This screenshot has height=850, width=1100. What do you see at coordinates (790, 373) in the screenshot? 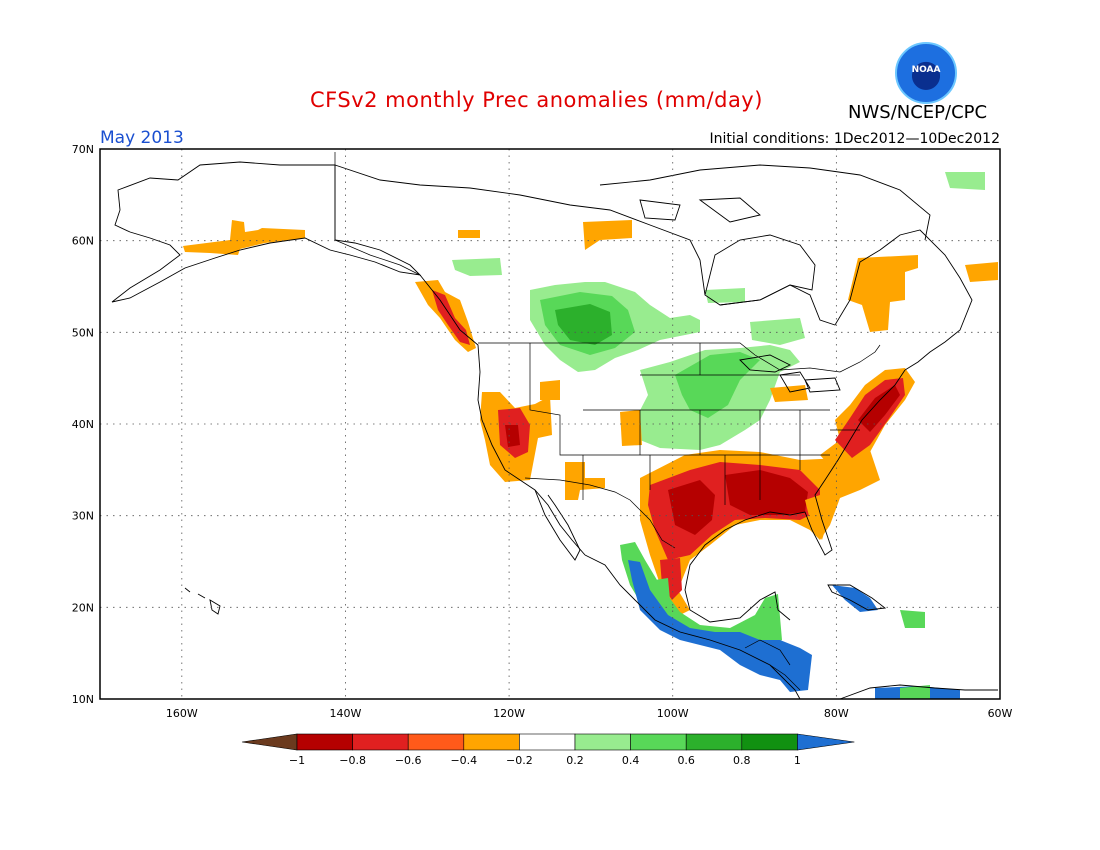
I see `great-lakes` at bounding box center [790, 373].